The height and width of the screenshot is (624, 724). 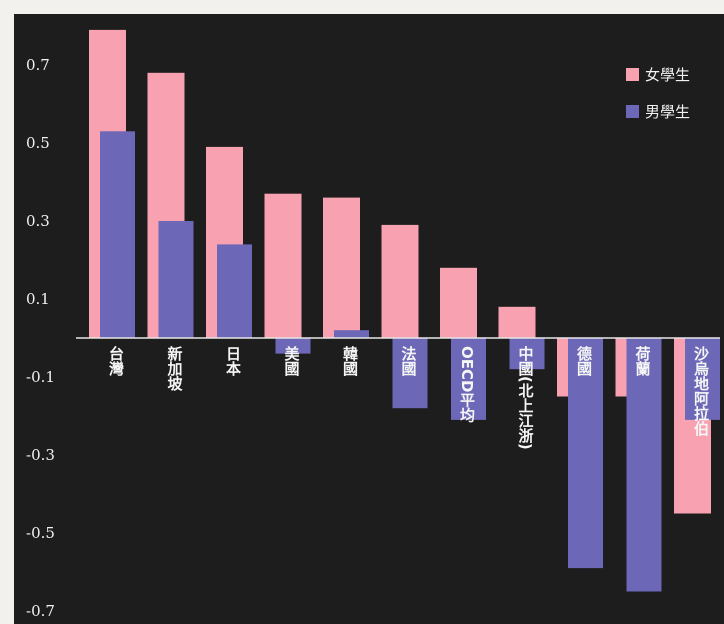 What do you see at coordinates (233, 361) in the screenshot?
I see `category-label: 日本` at bounding box center [233, 361].